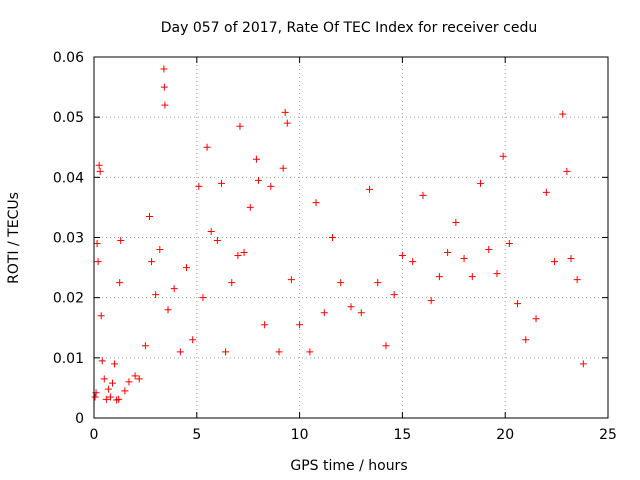 Image resolution: width=640 pixels, height=480 pixels. I want to click on x-tick-label: 15, so click(402, 435).